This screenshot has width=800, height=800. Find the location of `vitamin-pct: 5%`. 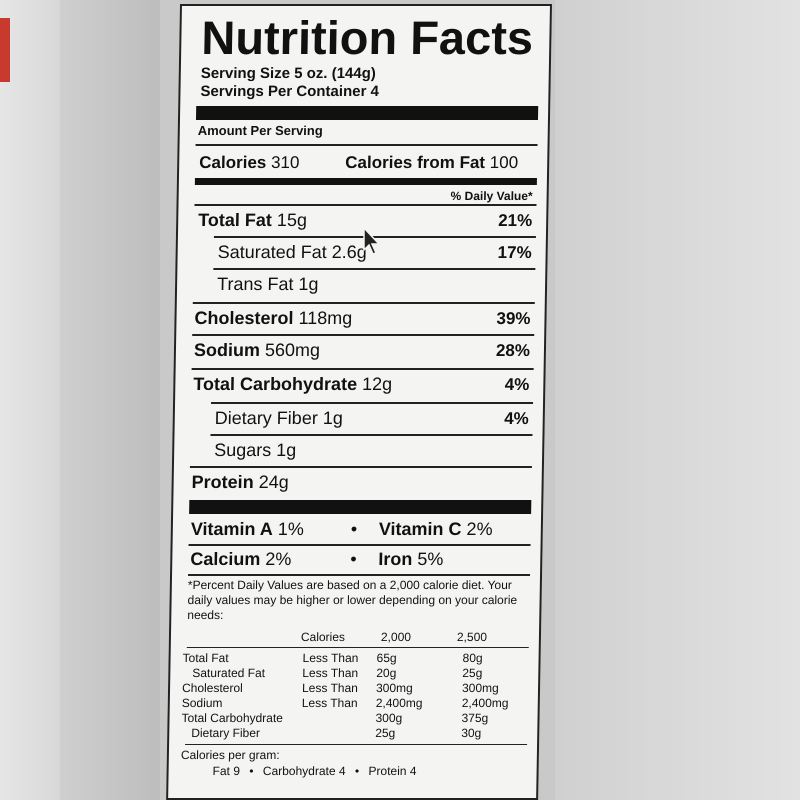

vitamin-pct: 5% is located at coordinates (430, 559).